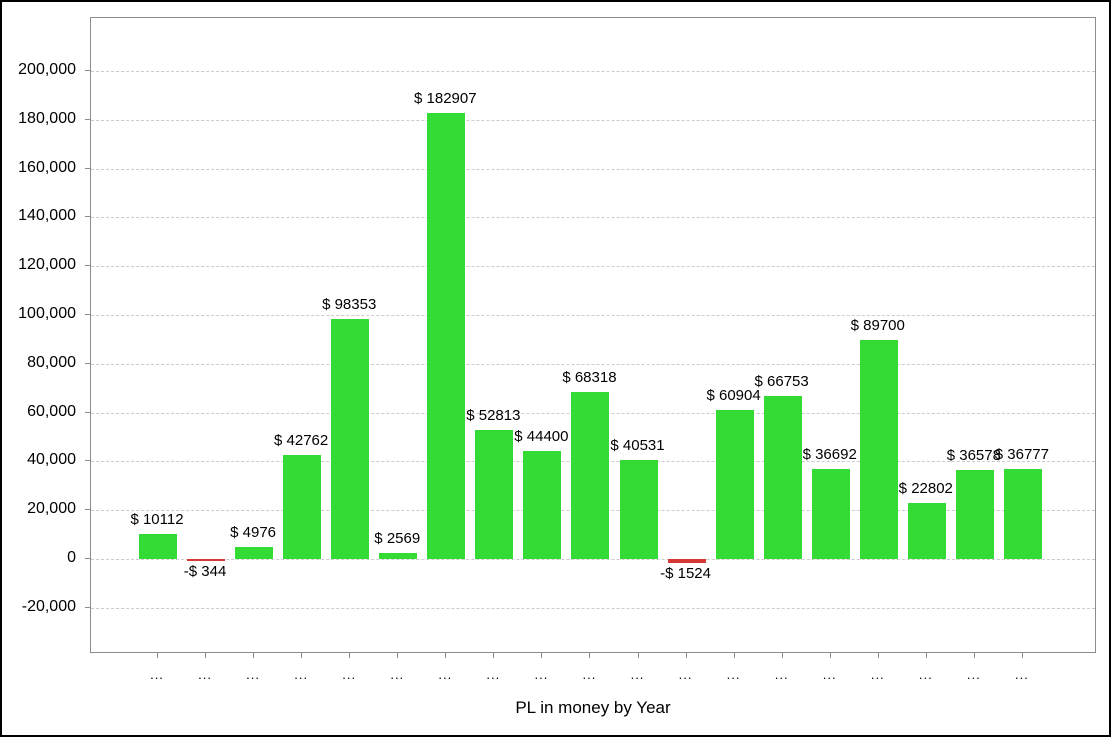  What do you see at coordinates (589, 377) in the screenshot?
I see `bar-value-label: $ 68318` at bounding box center [589, 377].